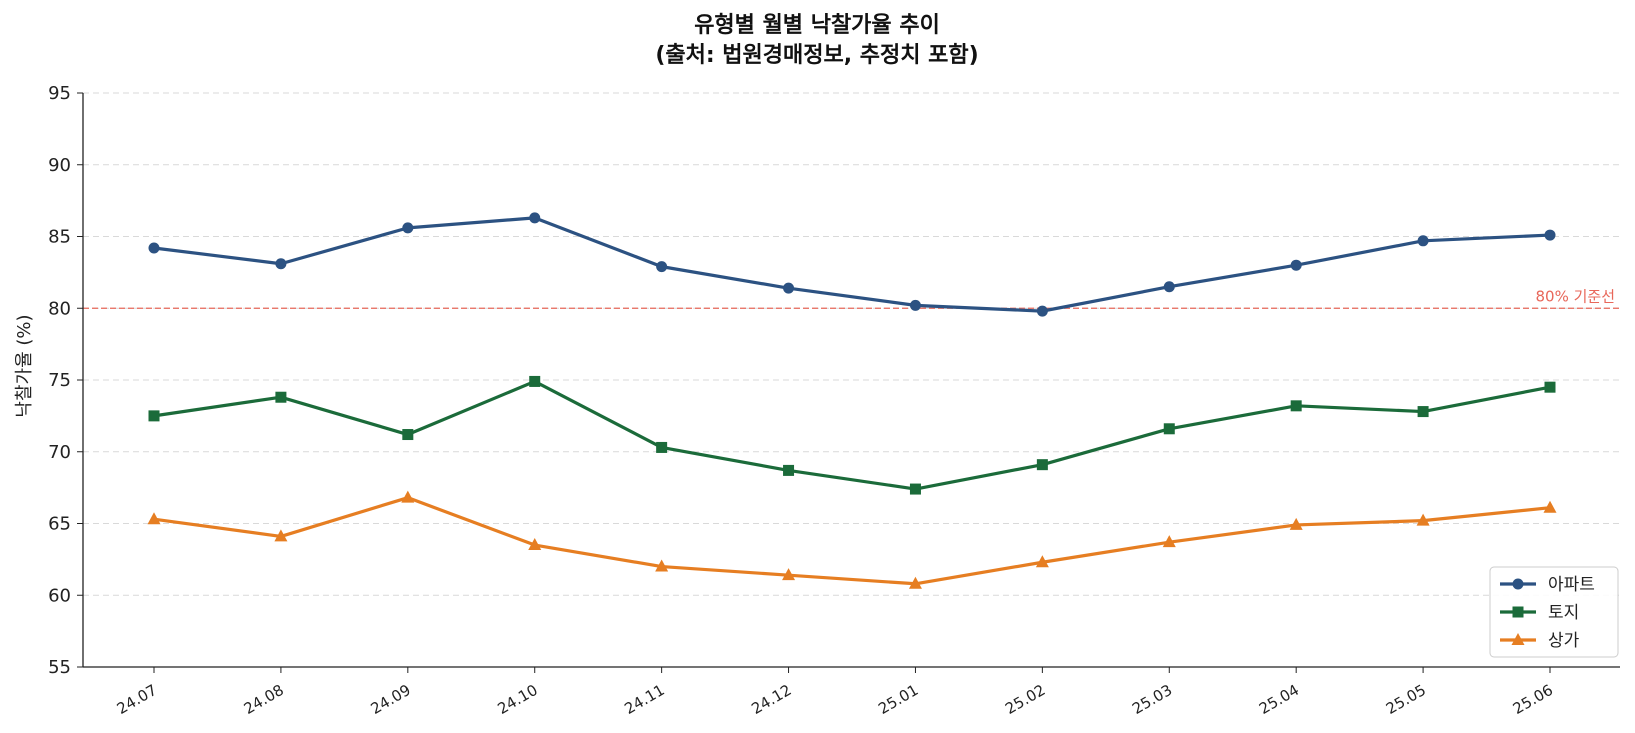 The width and height of the screenshot is (1635, 733). Describe the element at coordinates (24, 365) in the screenshot. I see `y-axis-label: 낙찰가율 (%)` at that location.